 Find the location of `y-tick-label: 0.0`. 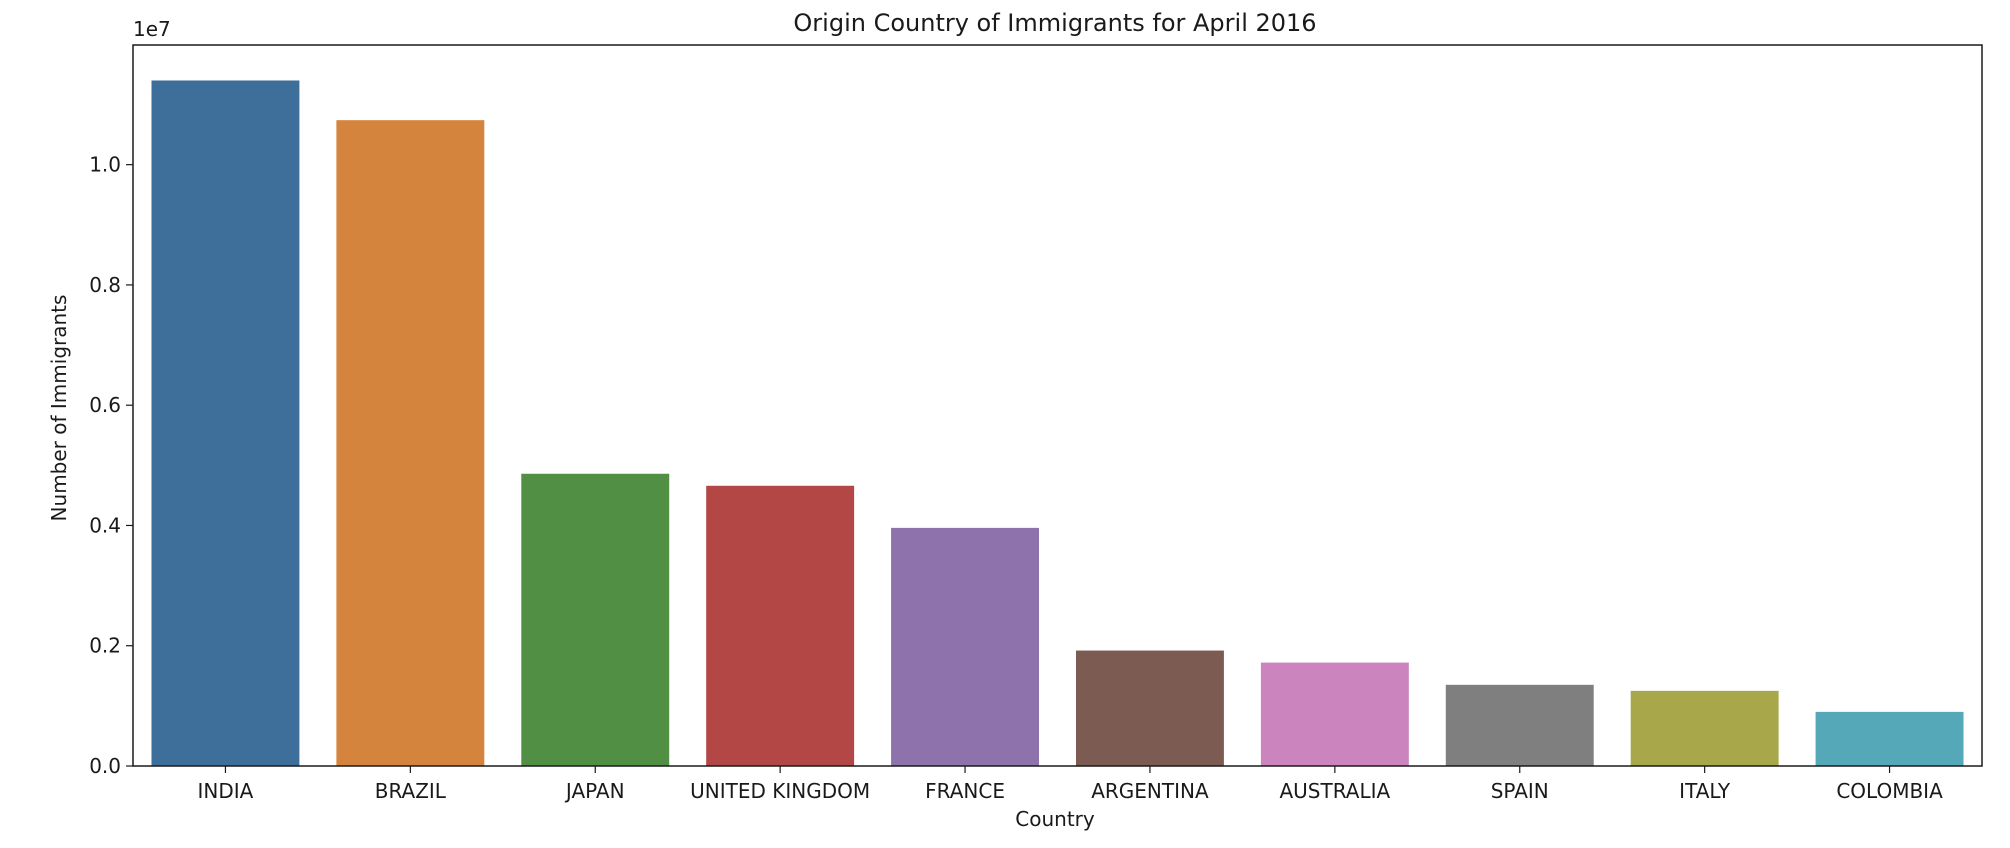

y-tick-label: 0.0 is located at coordinates (105, 766).